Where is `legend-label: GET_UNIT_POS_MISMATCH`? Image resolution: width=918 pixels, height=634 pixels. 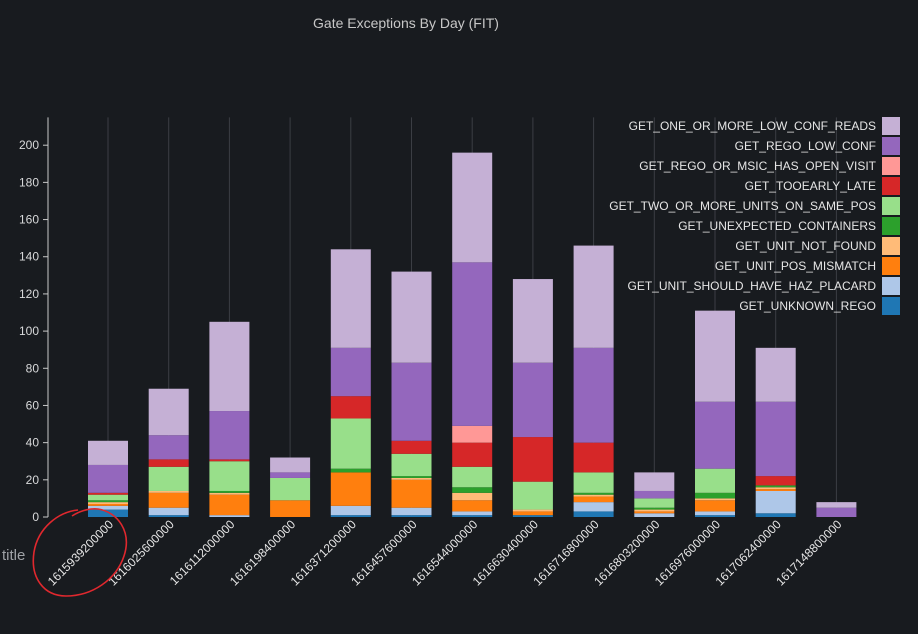 legend-label: GET_UNIT_POS_MISMATCH is located at coordinates (795, 266).